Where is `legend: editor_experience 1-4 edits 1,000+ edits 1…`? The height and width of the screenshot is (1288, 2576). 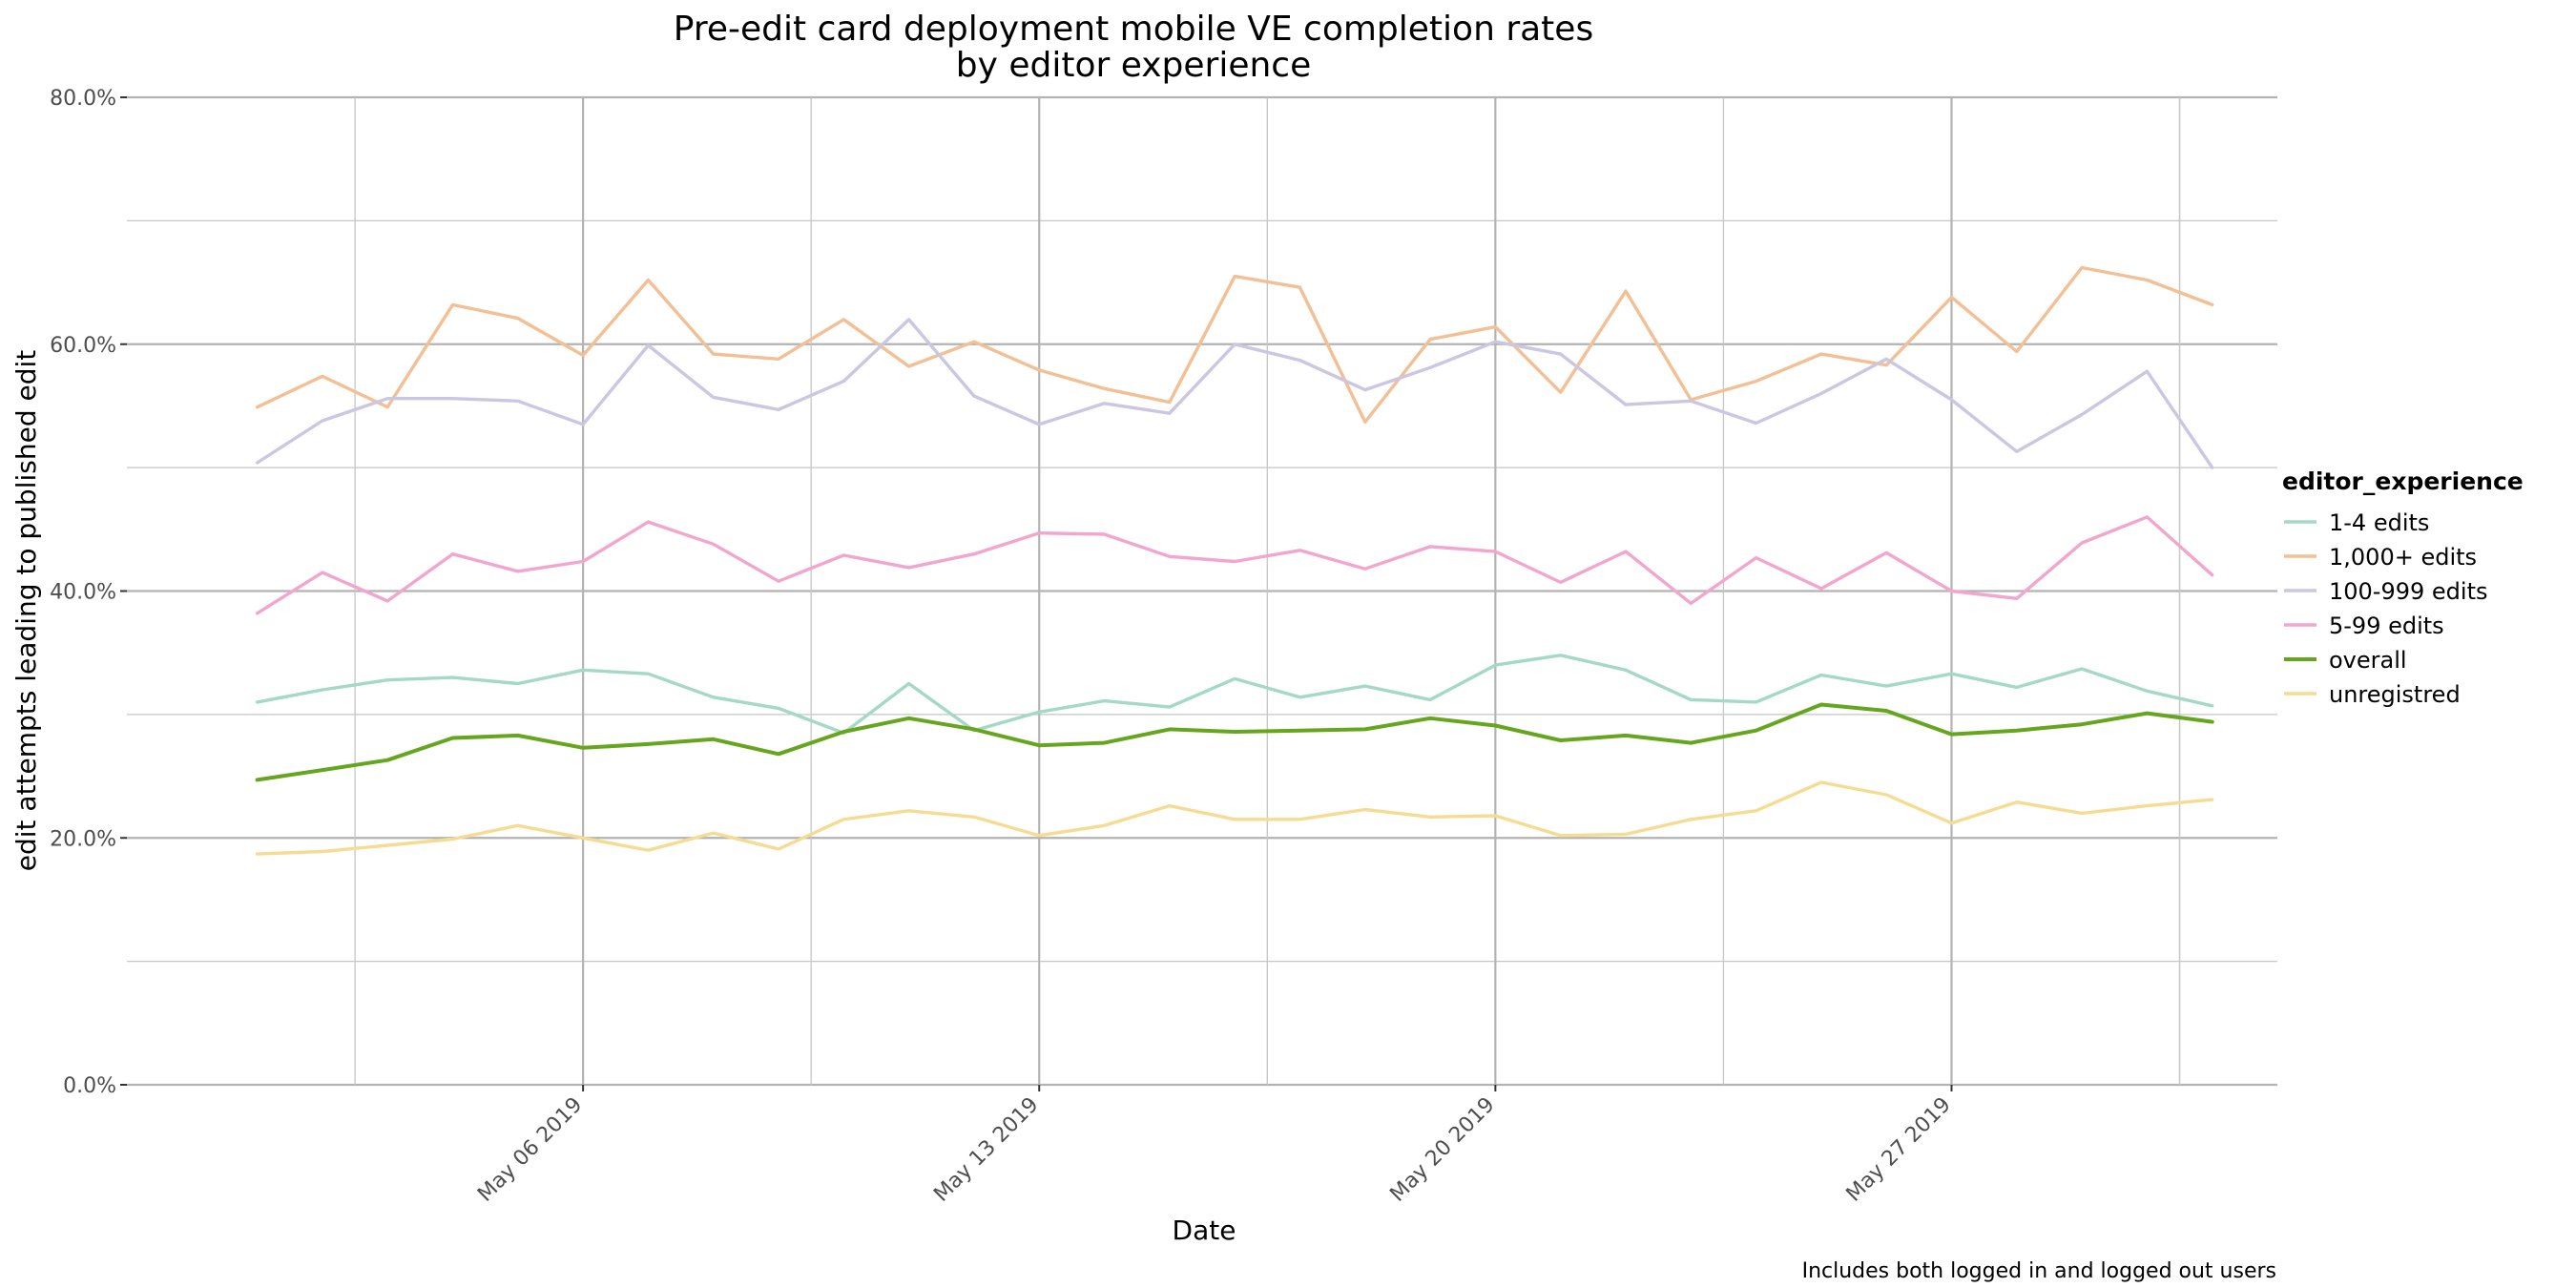 legend: editor_experience 1-4 edits 1,000+ edits 1… is located at coordinates (2403, 587).